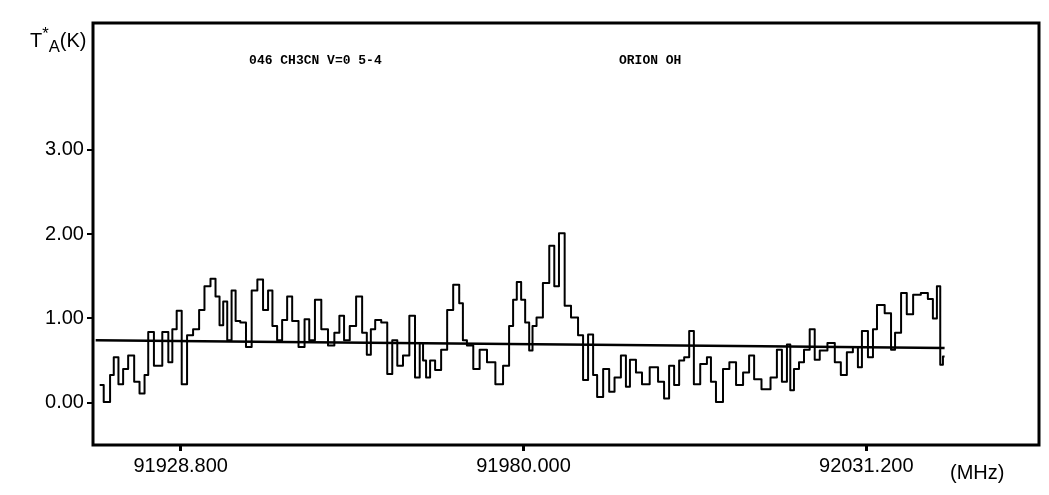 The image size is (1049, 495). What do you see at coordinates (180, 464) in the screenshot?
I see `x-tick-label: 91928.800` at bounding box center [180, 464].